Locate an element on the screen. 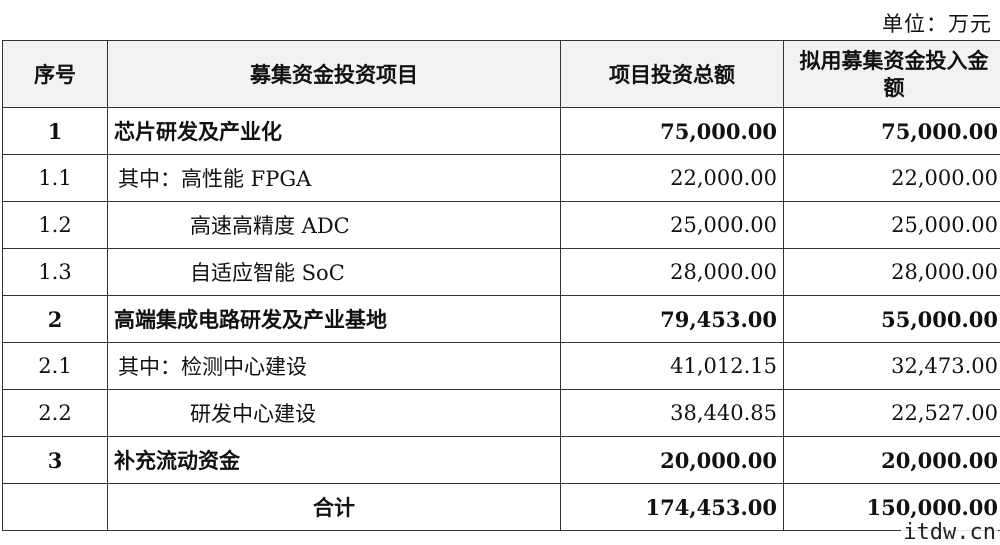 The width and height of the screenshot is (1000, 545). row-raise-amount: 22,527.00 is located at coordinates (892, 413).